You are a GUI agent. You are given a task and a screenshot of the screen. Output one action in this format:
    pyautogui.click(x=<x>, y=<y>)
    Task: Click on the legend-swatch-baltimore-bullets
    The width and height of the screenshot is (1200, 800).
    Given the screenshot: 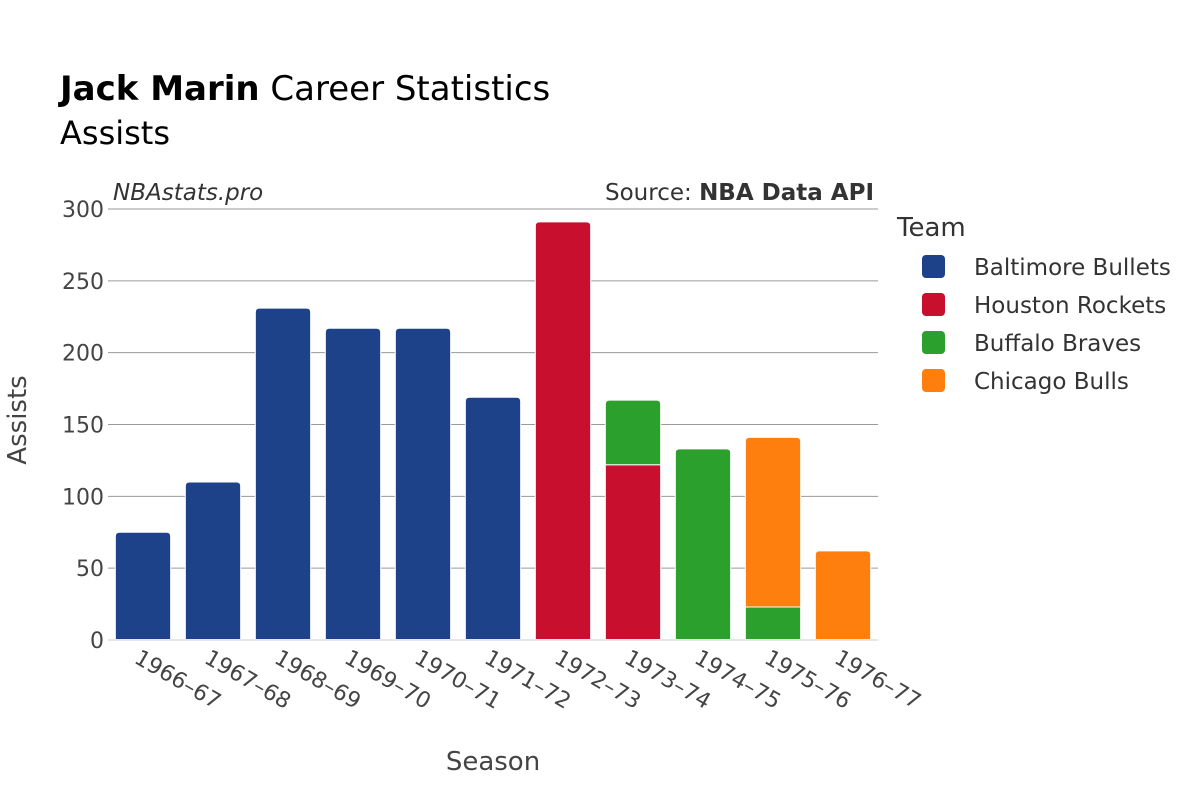 What is the action you would take?
    pyautogui.click(x=933, y=266)
    